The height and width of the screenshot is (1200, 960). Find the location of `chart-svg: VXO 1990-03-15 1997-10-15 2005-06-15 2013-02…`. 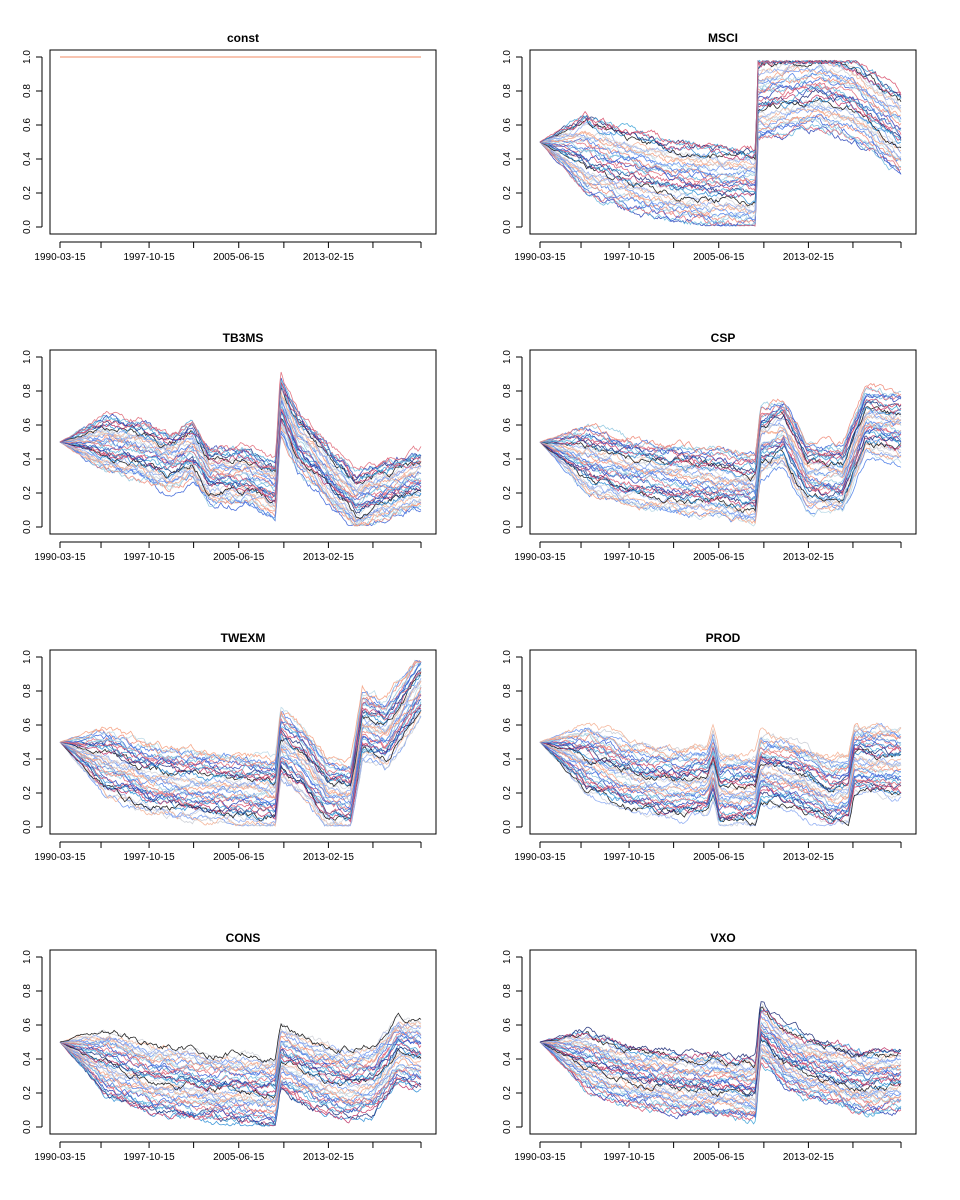

chart-svg: VXO 1990-03-15 1997-10-15 2005-06-15 2013-02… is located at coordinates (709, 1047).